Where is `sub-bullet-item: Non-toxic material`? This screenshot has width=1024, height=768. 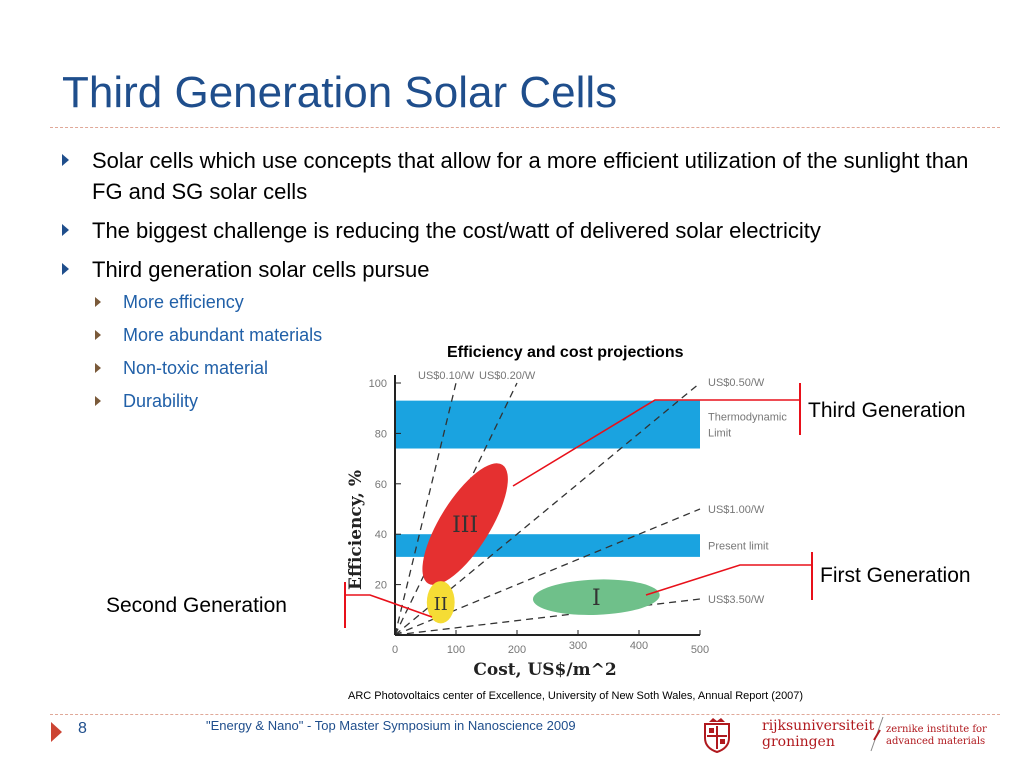
sub-bullet-item: Non-toxic material is located at coordinates (207, 372).